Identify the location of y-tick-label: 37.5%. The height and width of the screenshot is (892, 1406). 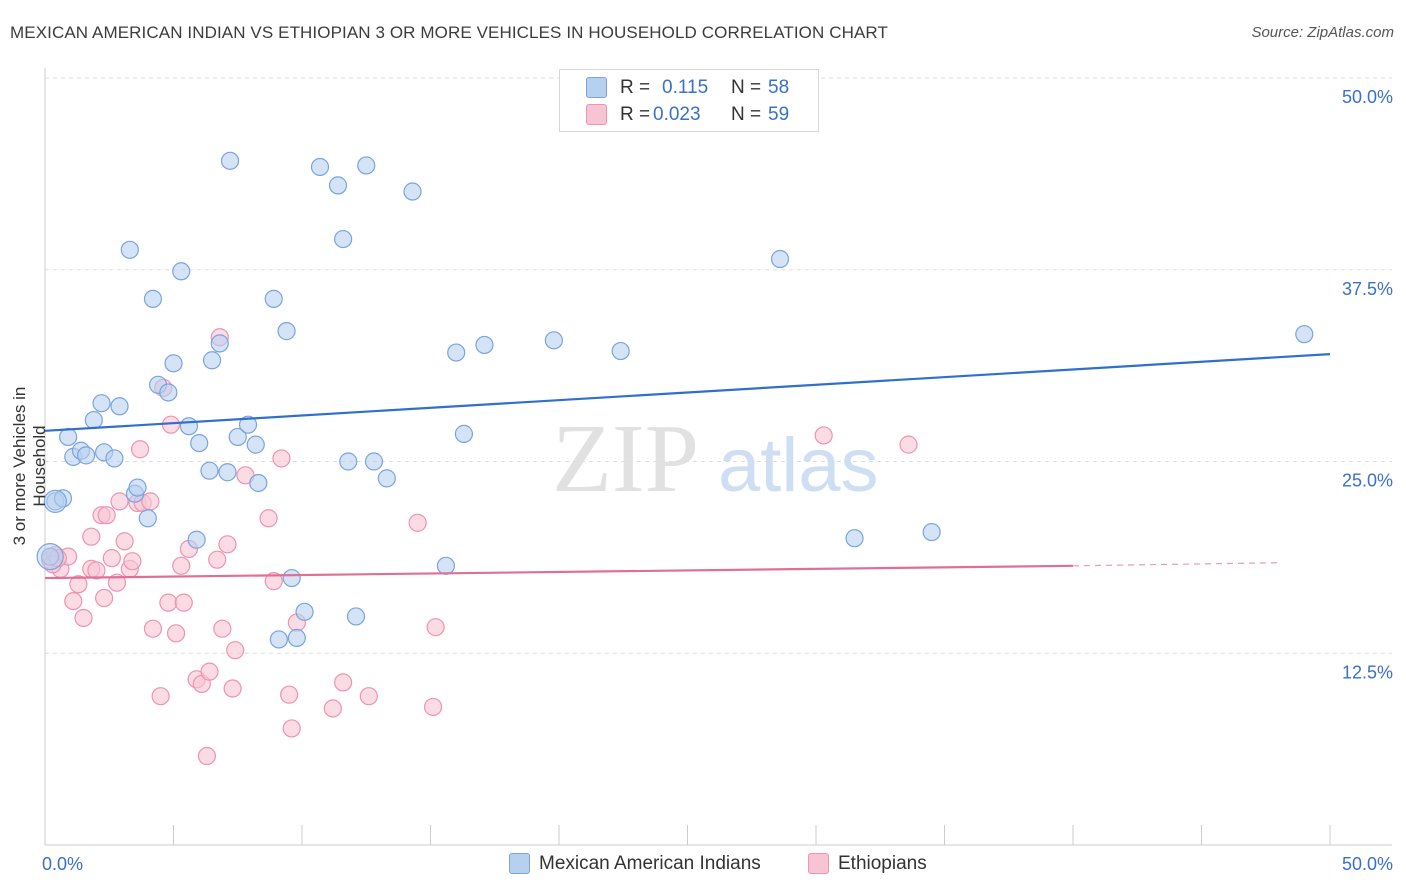
(1367, 289).